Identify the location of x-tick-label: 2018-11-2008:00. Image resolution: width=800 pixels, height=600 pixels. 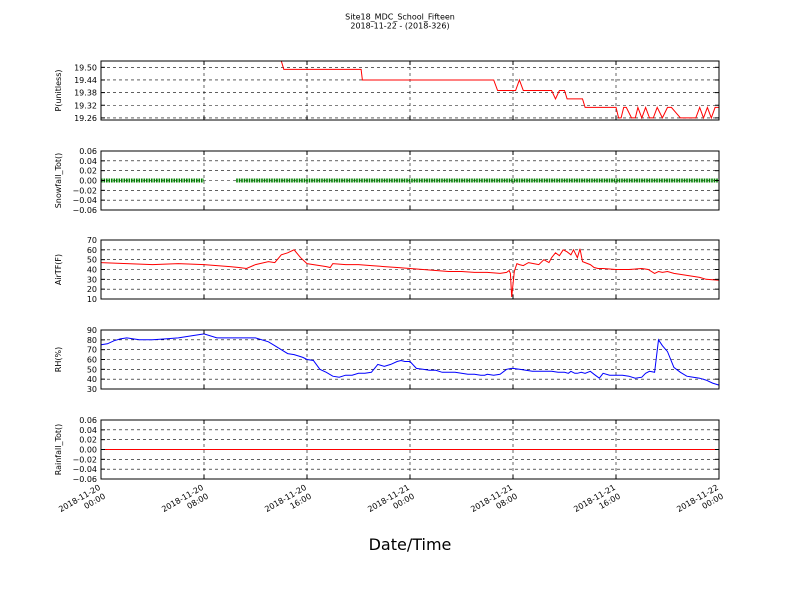
(185, 503).